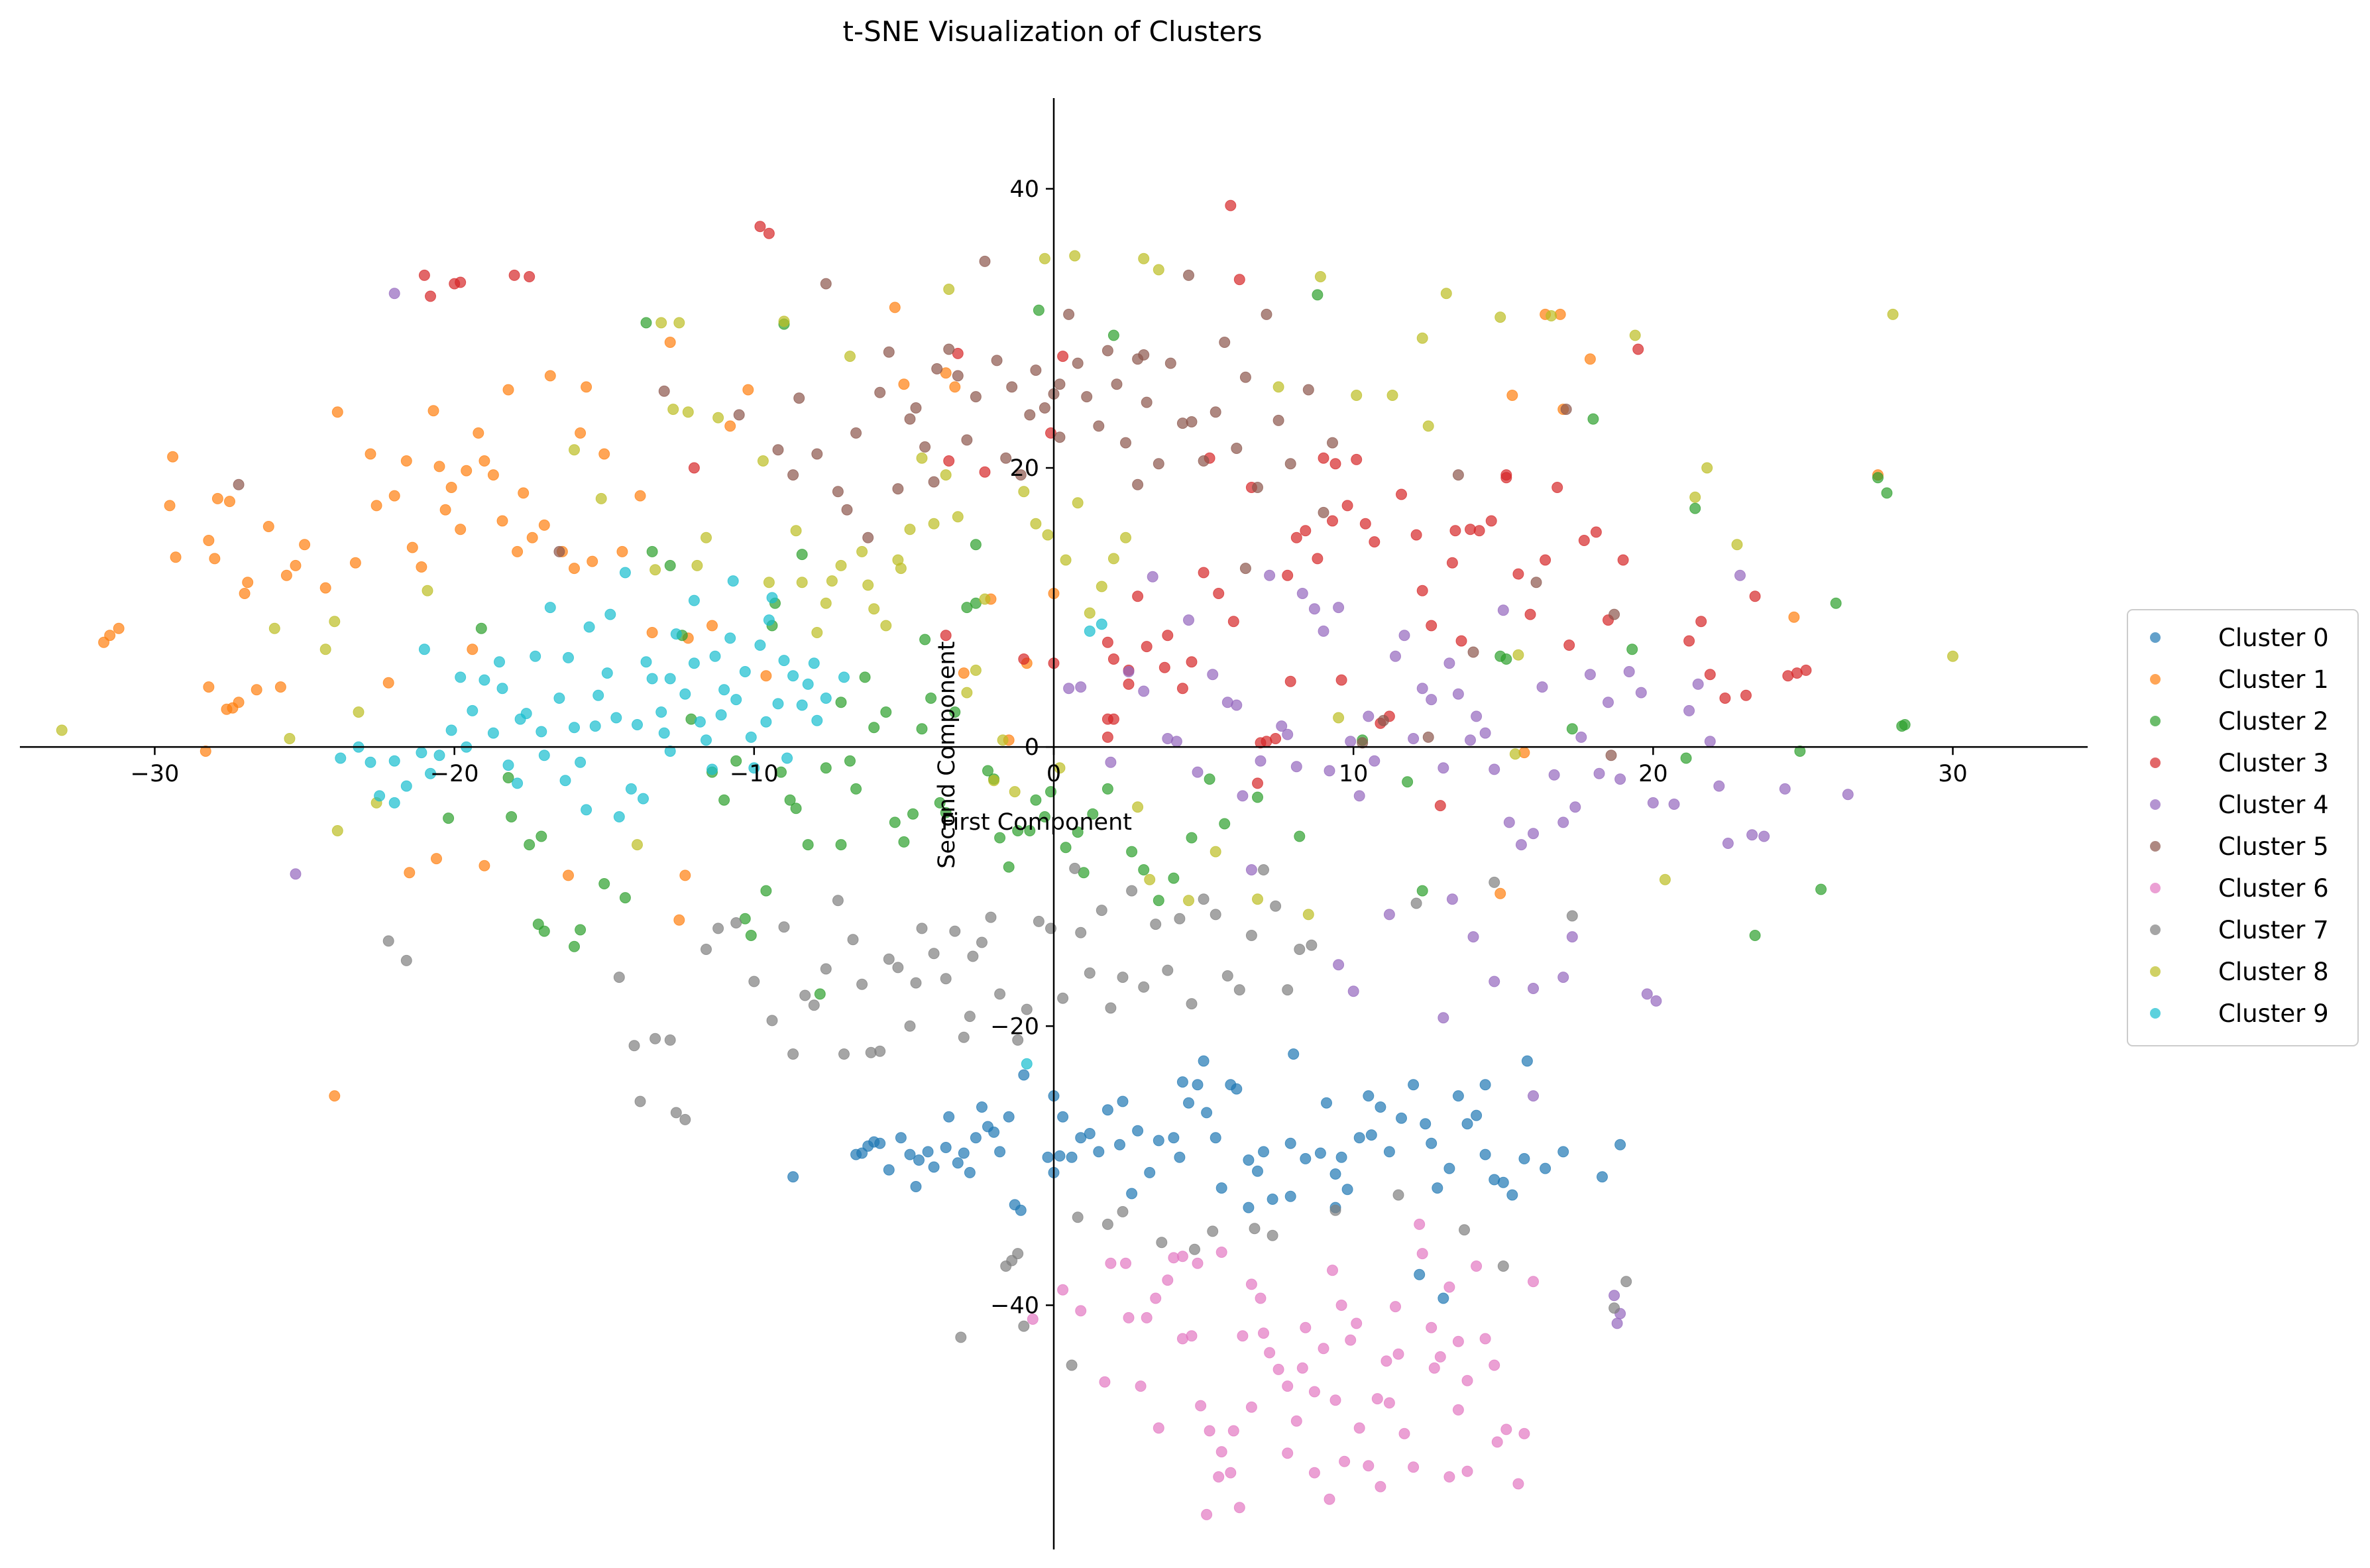  What do you see at coordinates (1052, 32) in the screenshot?
I see `chart-title: t-SNE Visualization of Clusters` at bounding box center [1052, 32].